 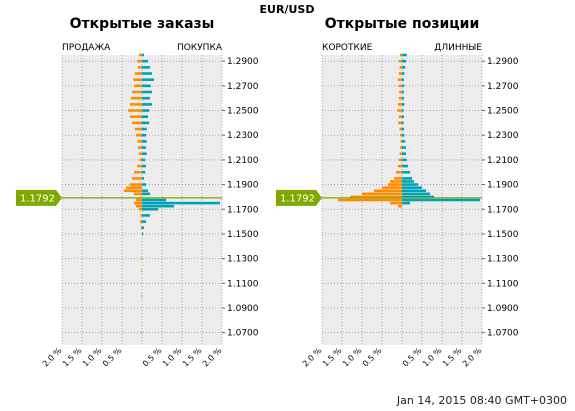 What do you see at coordinates (481, 400) in the screenshot?
I see `timestamp: Jan 14, 2015 08:40 GMT+0300` at bounding box center [481, 400].